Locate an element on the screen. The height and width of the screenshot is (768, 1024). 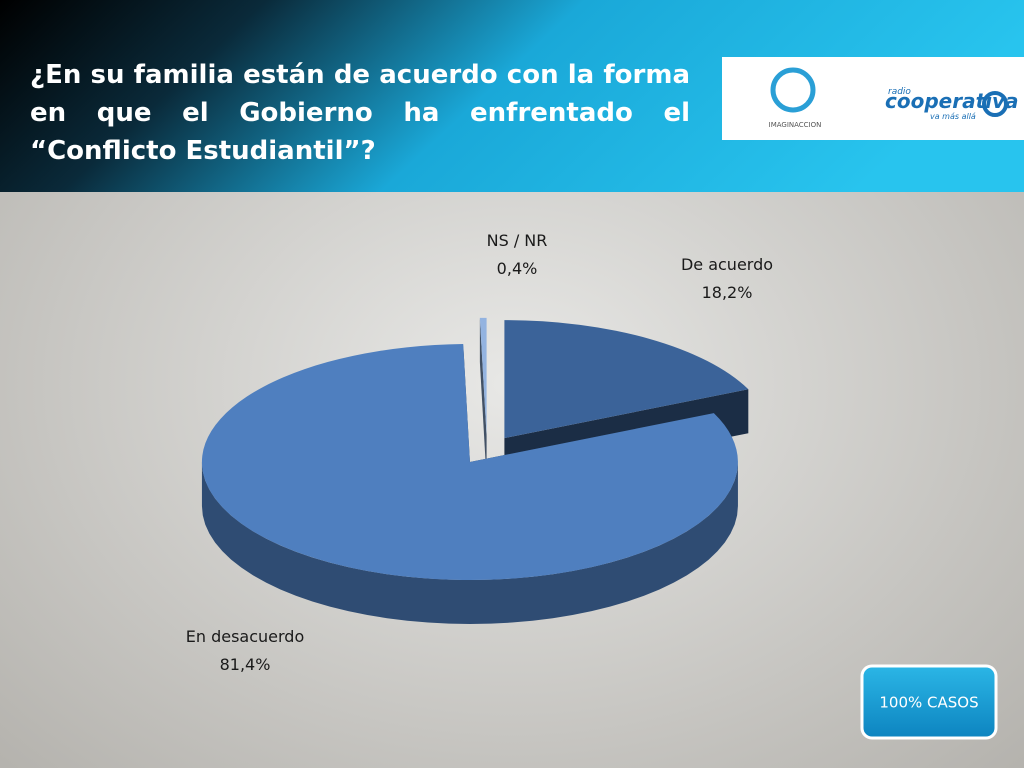
slice-label: De acuerdo is located at coordinates (727, 264).